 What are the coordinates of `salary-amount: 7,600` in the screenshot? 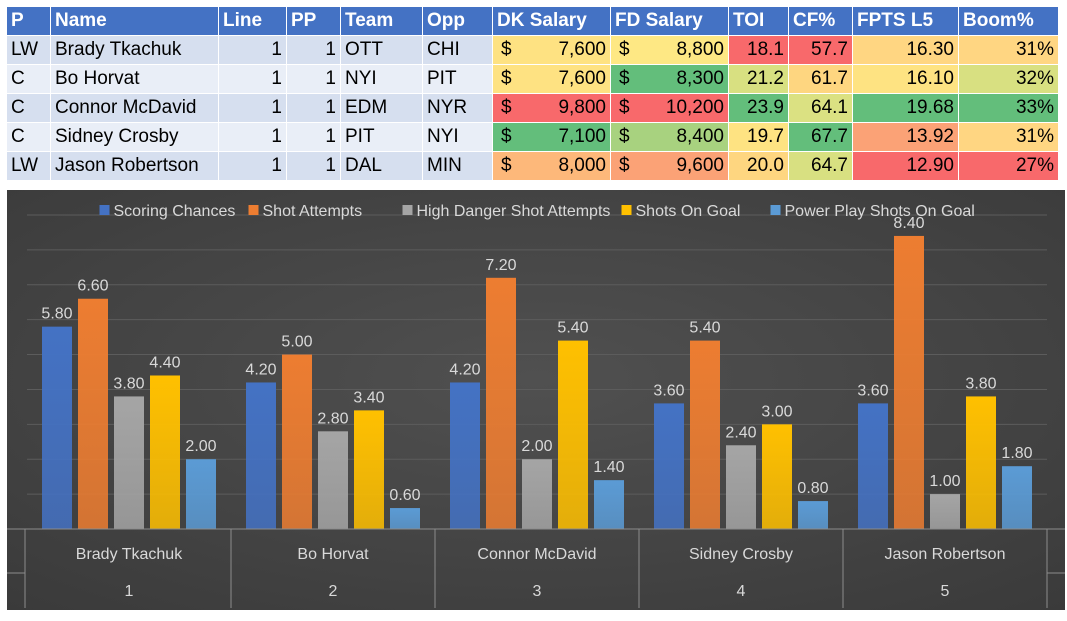 It's located at (582, 49).